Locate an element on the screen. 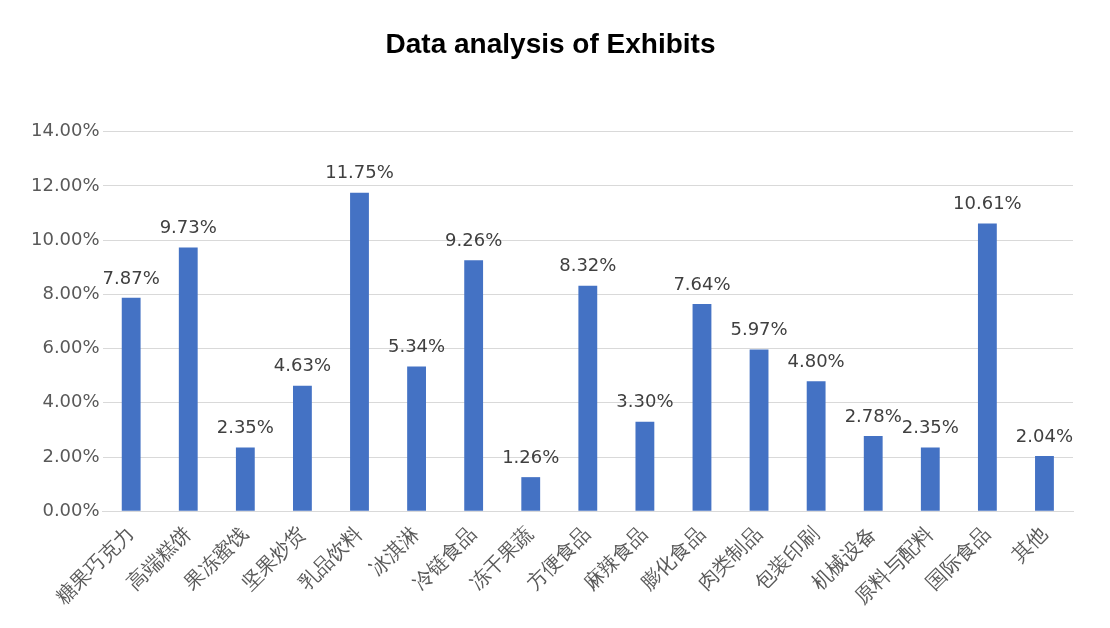 This screenshot has width=1110, height=628. data-label: 5.97% is located at coordinates (759, 329).